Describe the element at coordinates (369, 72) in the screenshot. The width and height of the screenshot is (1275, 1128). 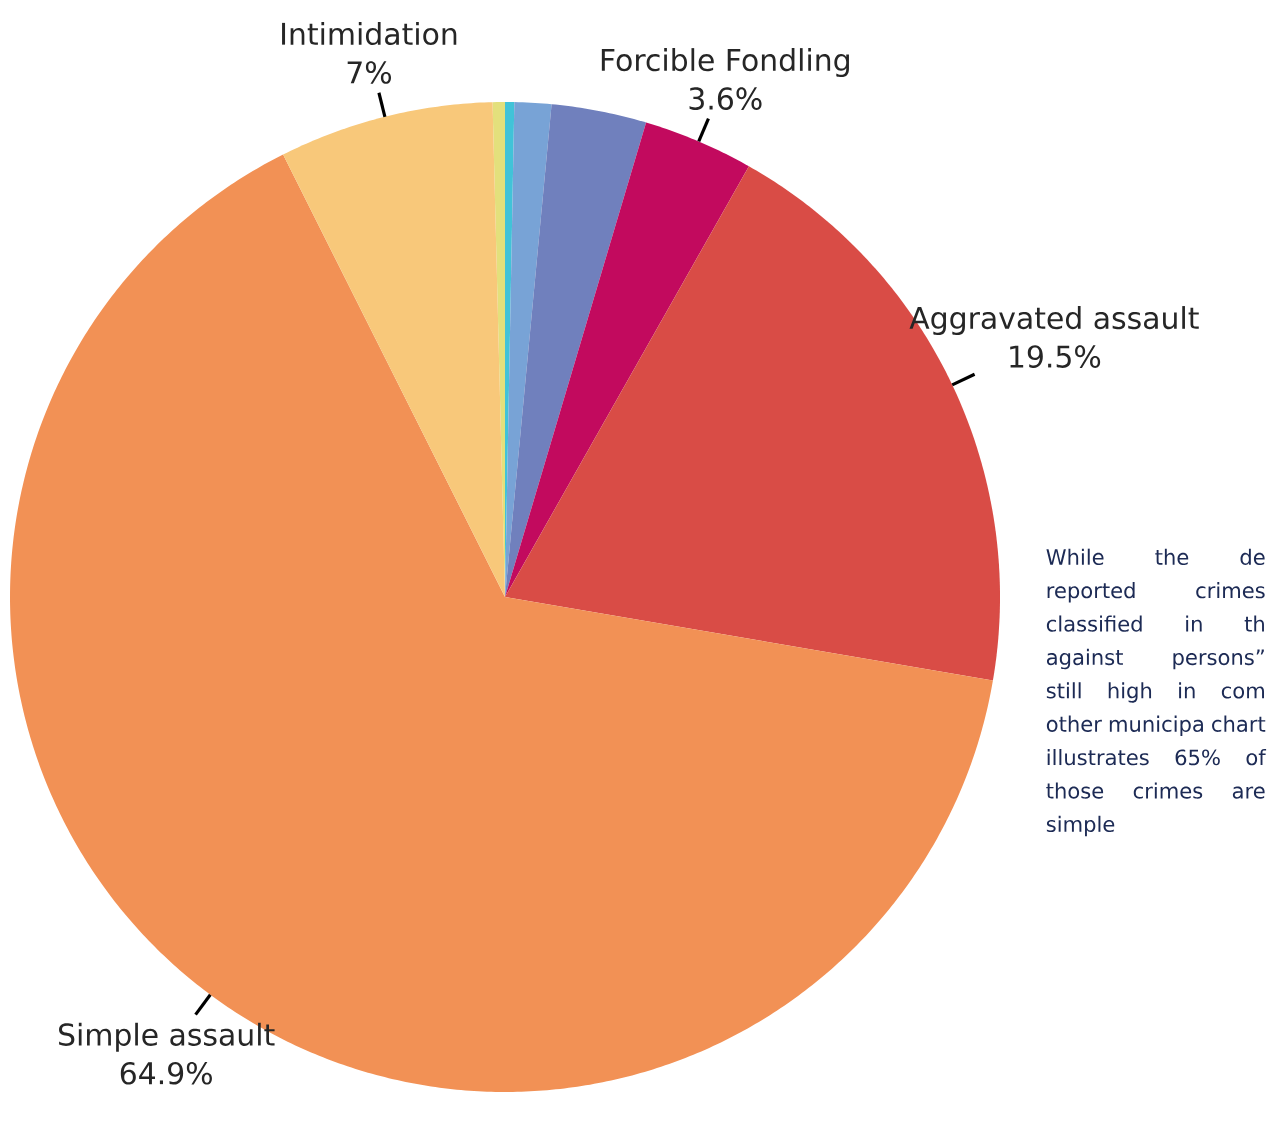
I see `data-label: 7%` at that location.